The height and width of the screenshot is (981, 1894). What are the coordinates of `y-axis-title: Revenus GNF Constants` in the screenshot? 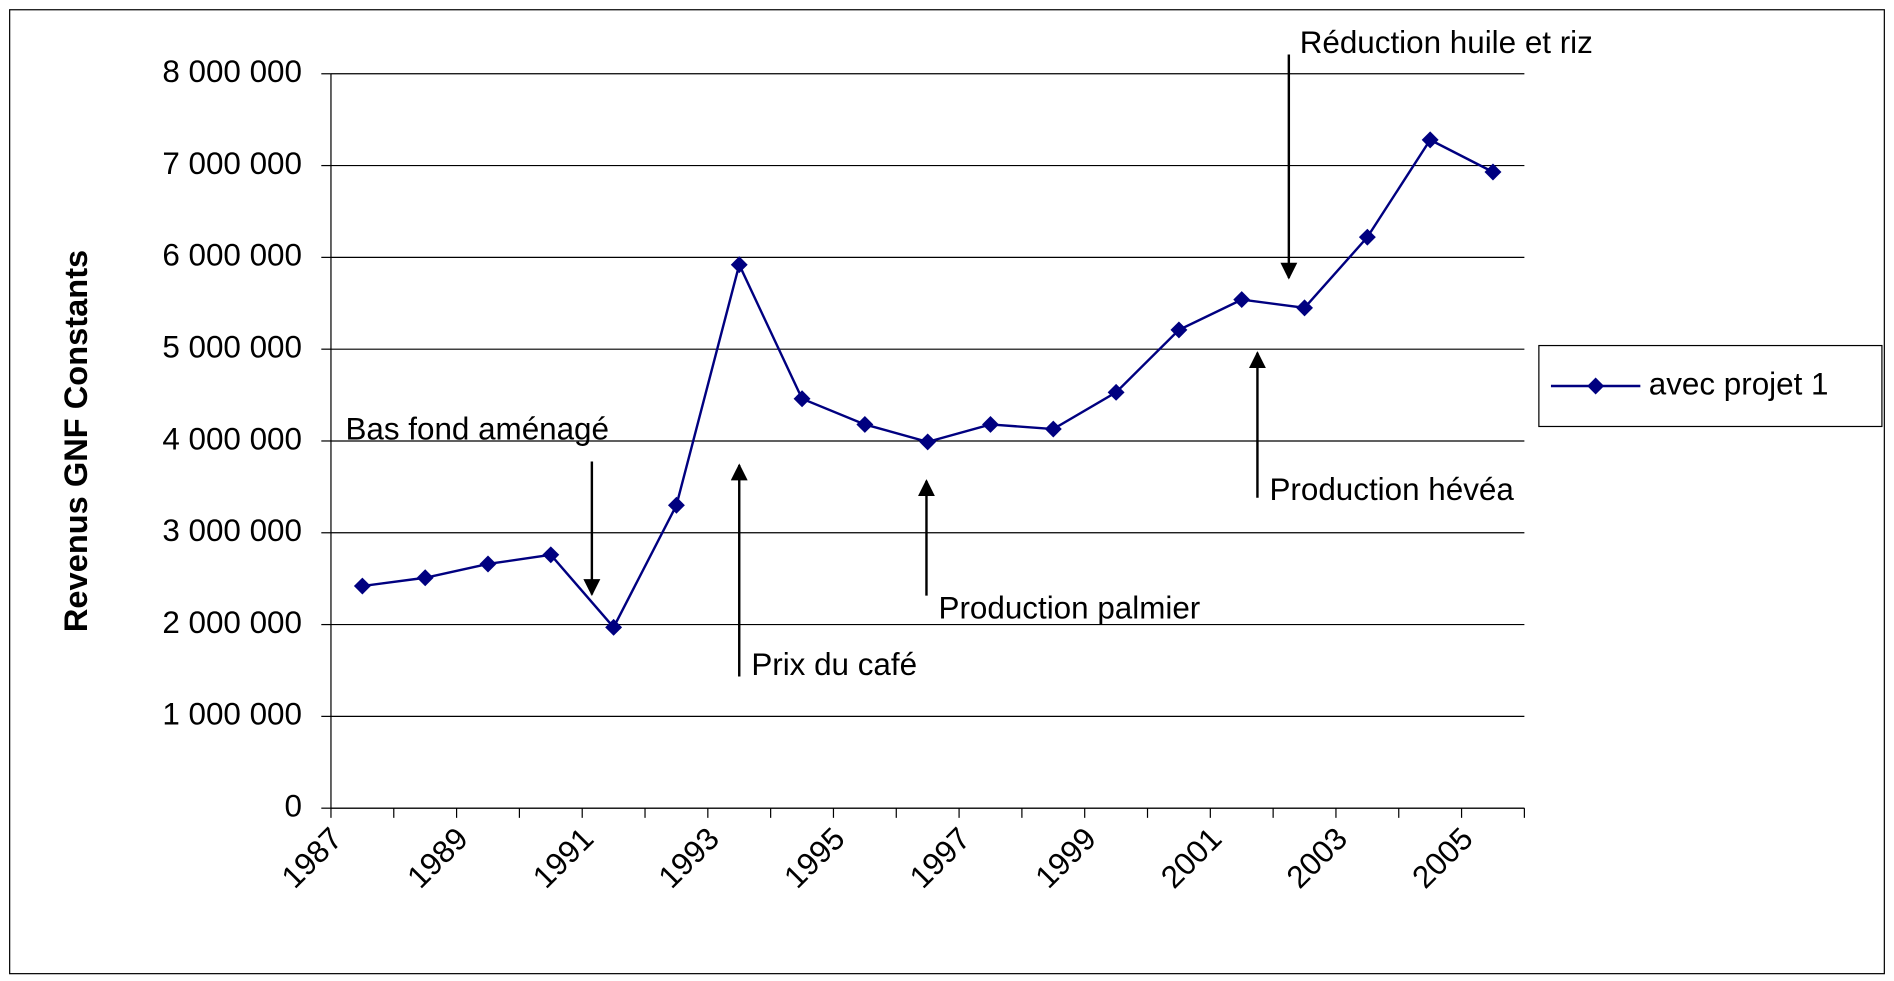 It's located at (75, 441).